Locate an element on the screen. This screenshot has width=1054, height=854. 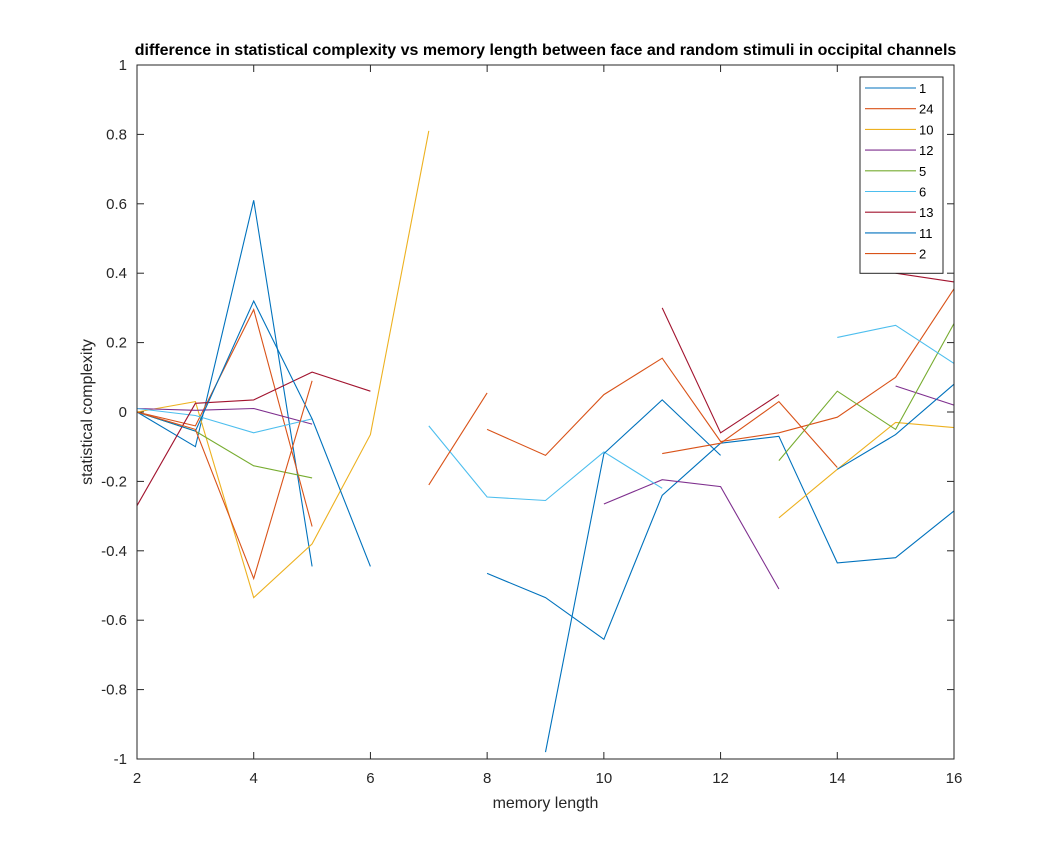
legend-label: 10 is located at coordinates (926, 129).